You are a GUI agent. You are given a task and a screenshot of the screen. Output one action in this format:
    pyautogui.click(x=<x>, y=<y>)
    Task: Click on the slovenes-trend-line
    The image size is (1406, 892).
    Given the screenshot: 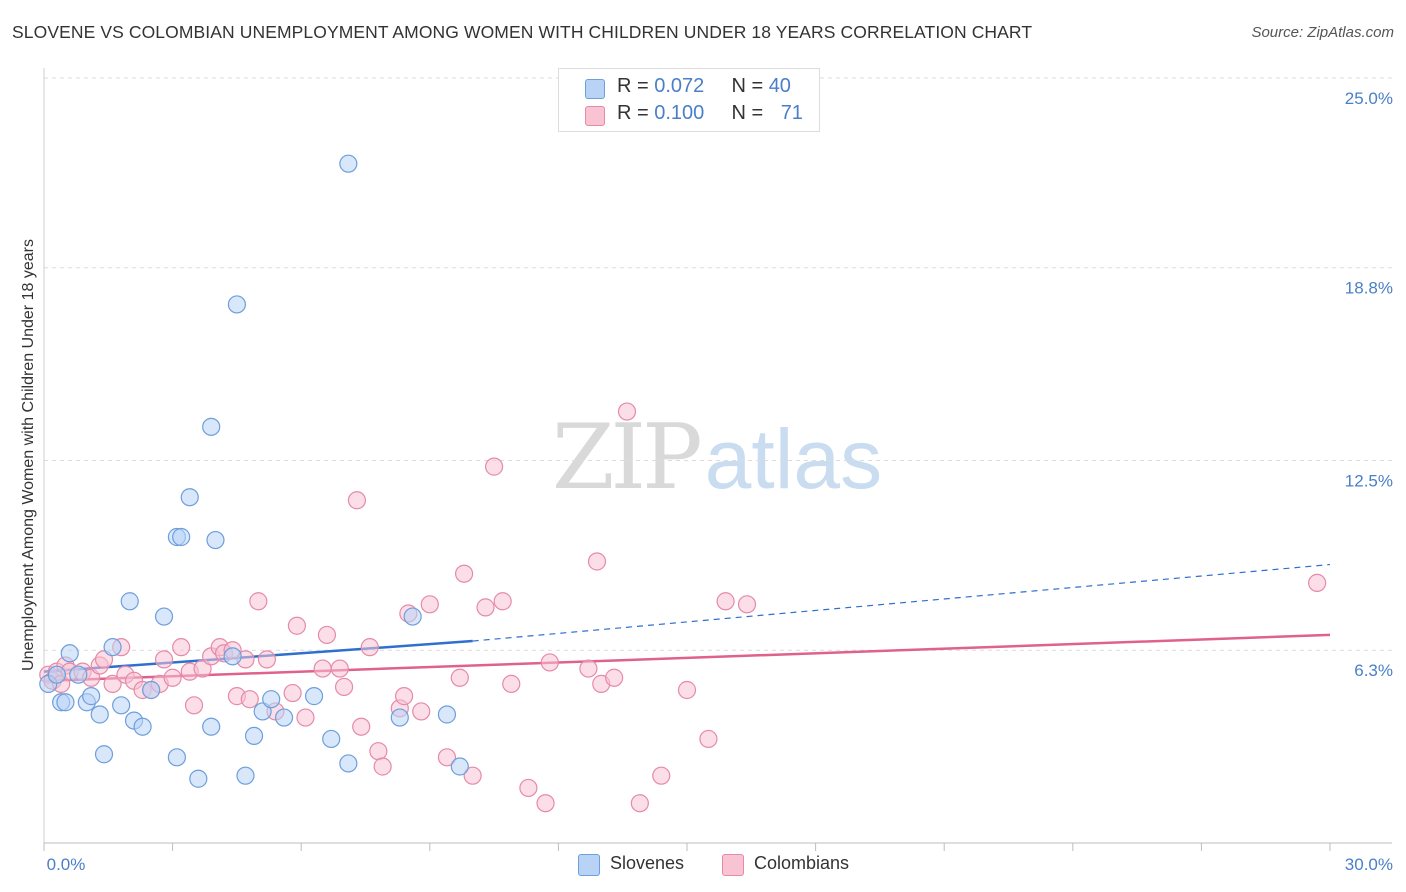 What is the action you would take?
    pyautogui.click(x=258, y=656)
    